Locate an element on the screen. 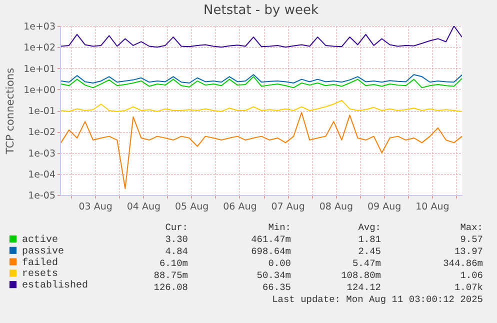 The image size is (497, 323). text: 4.84 is located at coordinates (176, 251).